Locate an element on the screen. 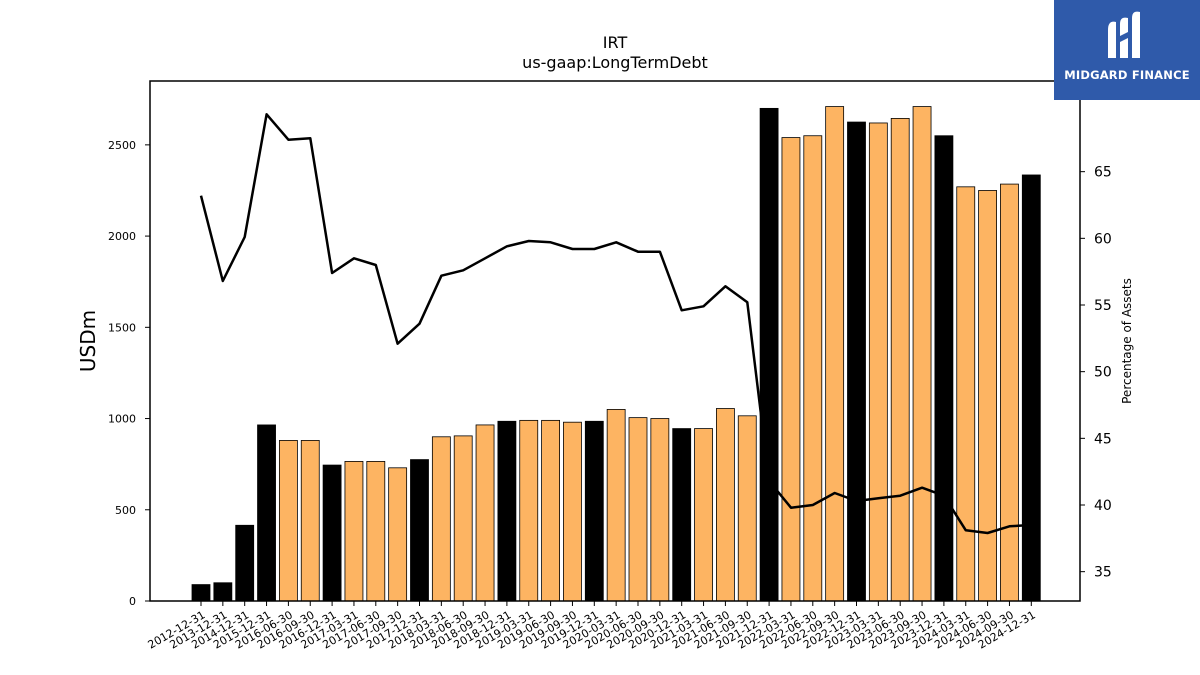 This screenshot has width=1200, height=675. y2-tick-label: 65 is located at coordinates (1103, 173).